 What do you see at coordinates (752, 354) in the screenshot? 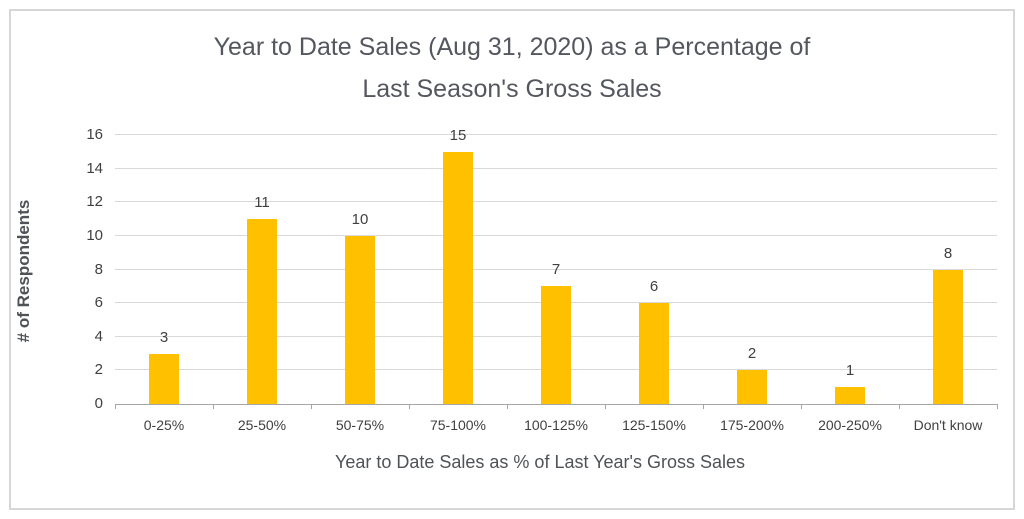
I see `bar-value-label: 2` at bounding box center [752, 354].